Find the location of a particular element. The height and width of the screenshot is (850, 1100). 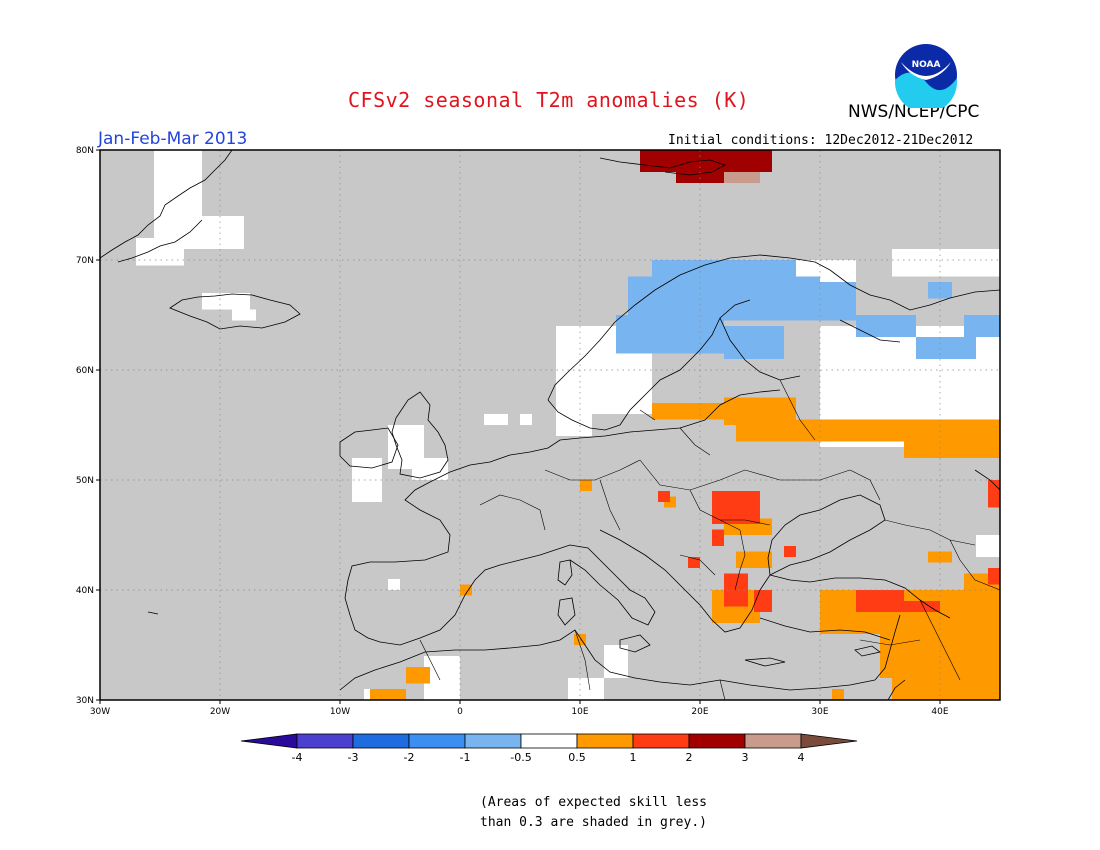

lon-tick-label: 10E is located at coordinates (579, 712).